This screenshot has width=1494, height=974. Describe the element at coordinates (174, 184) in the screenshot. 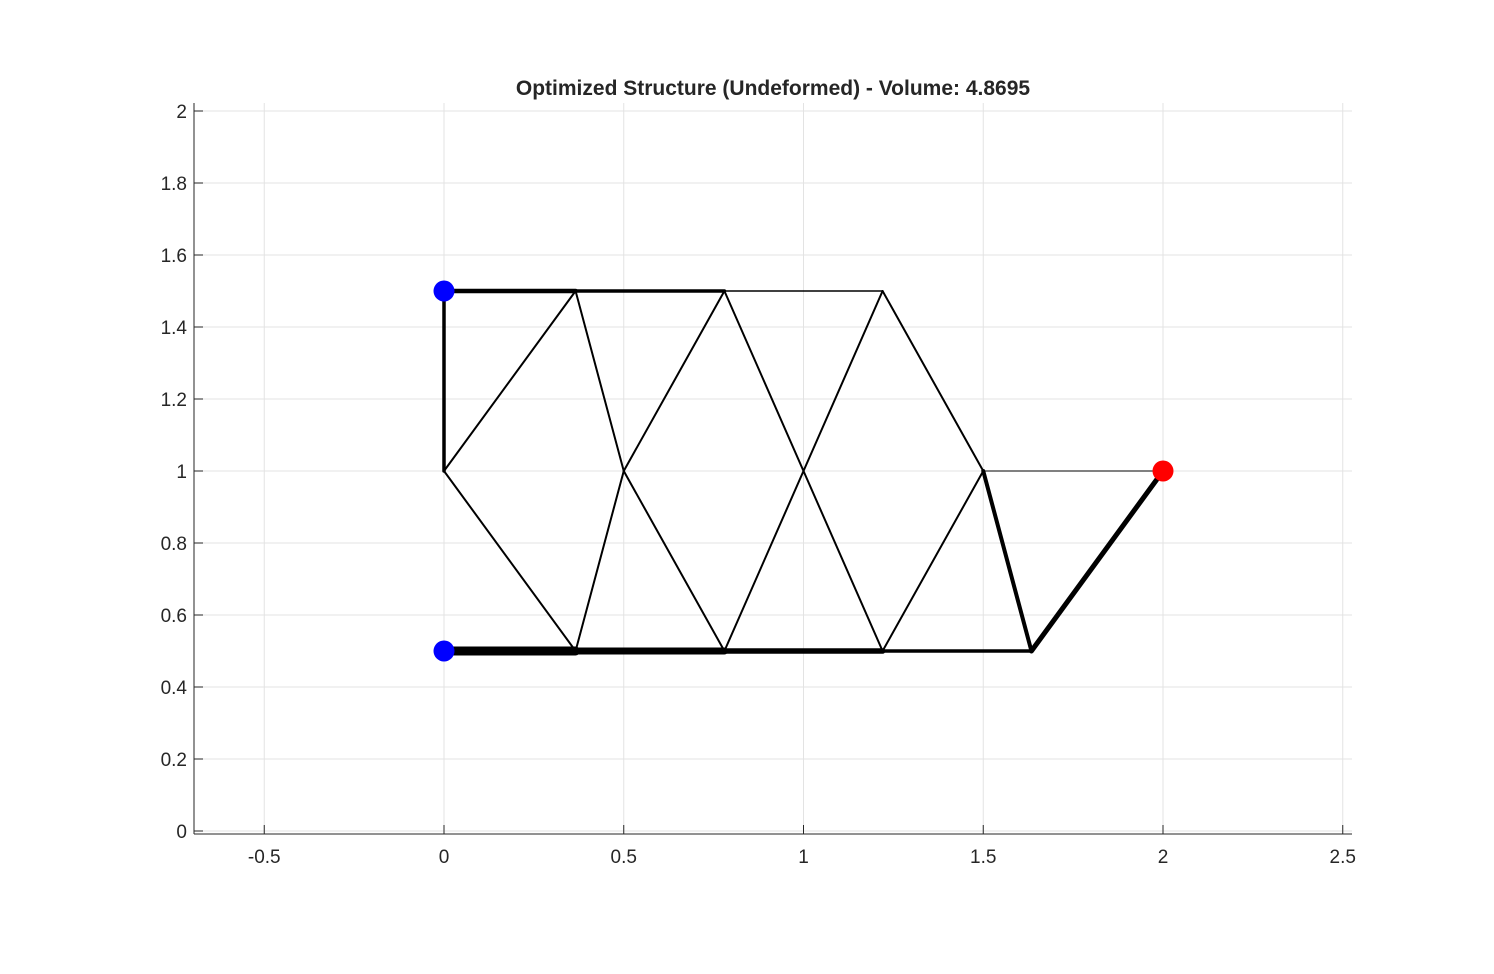

I see `y-tick-label: 1.8` at that location.